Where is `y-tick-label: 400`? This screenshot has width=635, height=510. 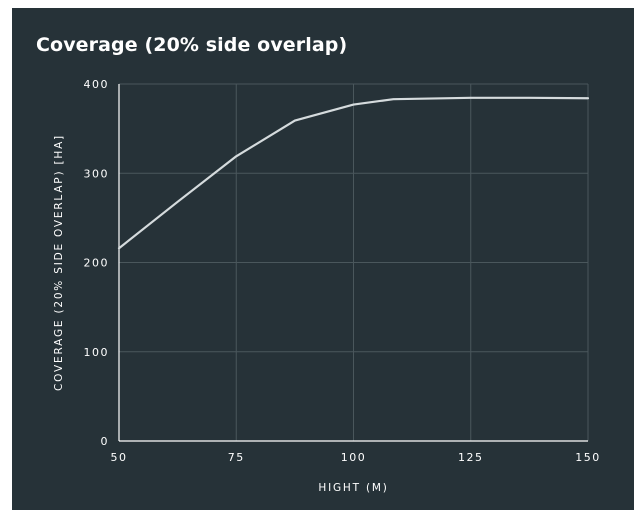 y-tick-label: 400 is located at coordinates (97, 84).